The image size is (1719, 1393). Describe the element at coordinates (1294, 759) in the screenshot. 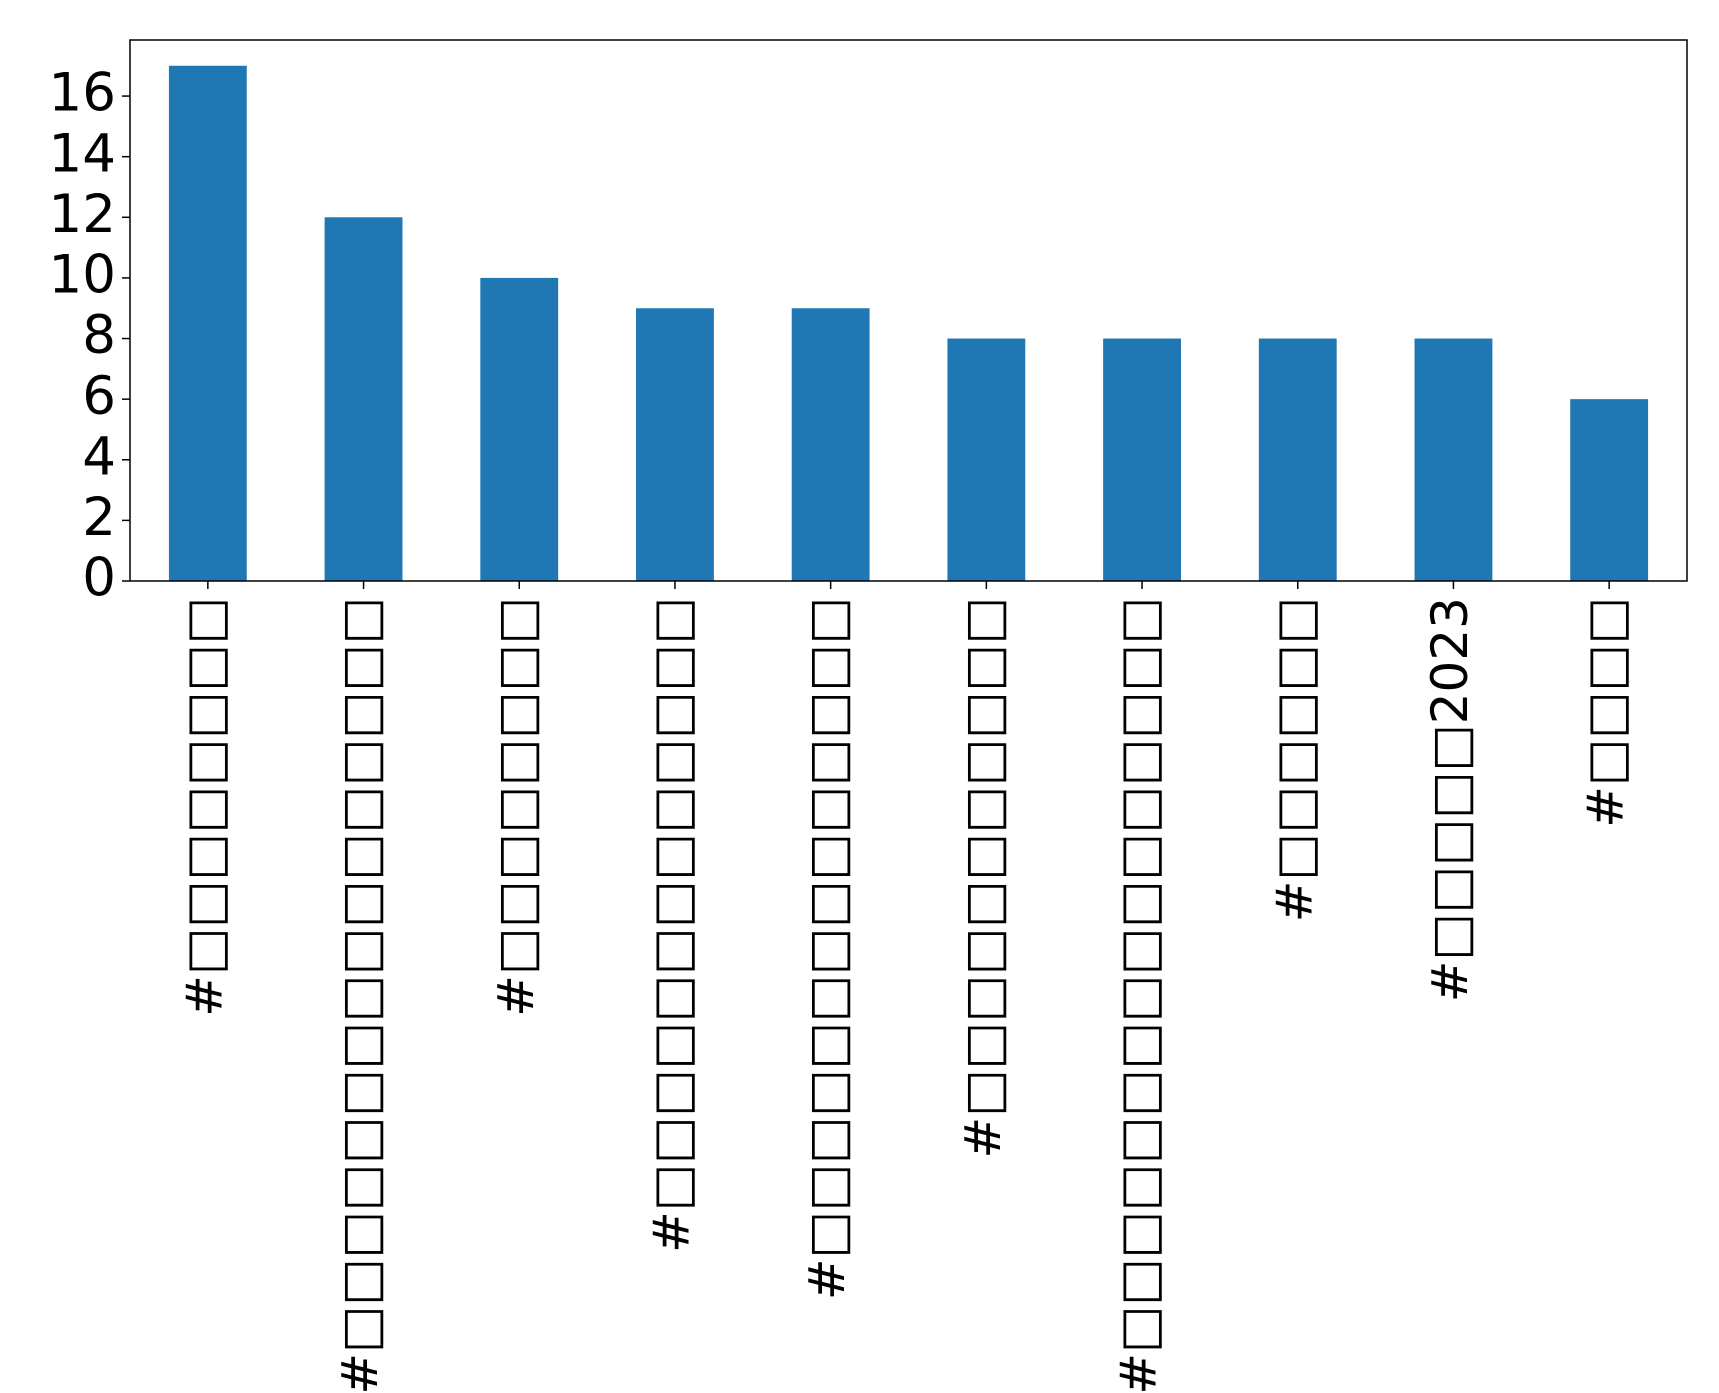

I see `x-tick-label: #□□□□□□` at that location.